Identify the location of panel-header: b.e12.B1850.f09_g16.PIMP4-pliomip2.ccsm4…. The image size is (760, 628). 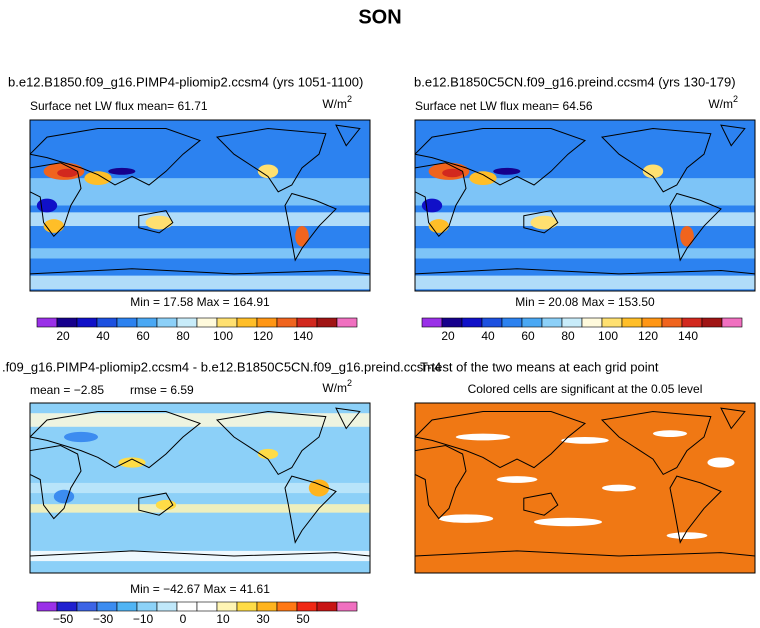
(185, 81).